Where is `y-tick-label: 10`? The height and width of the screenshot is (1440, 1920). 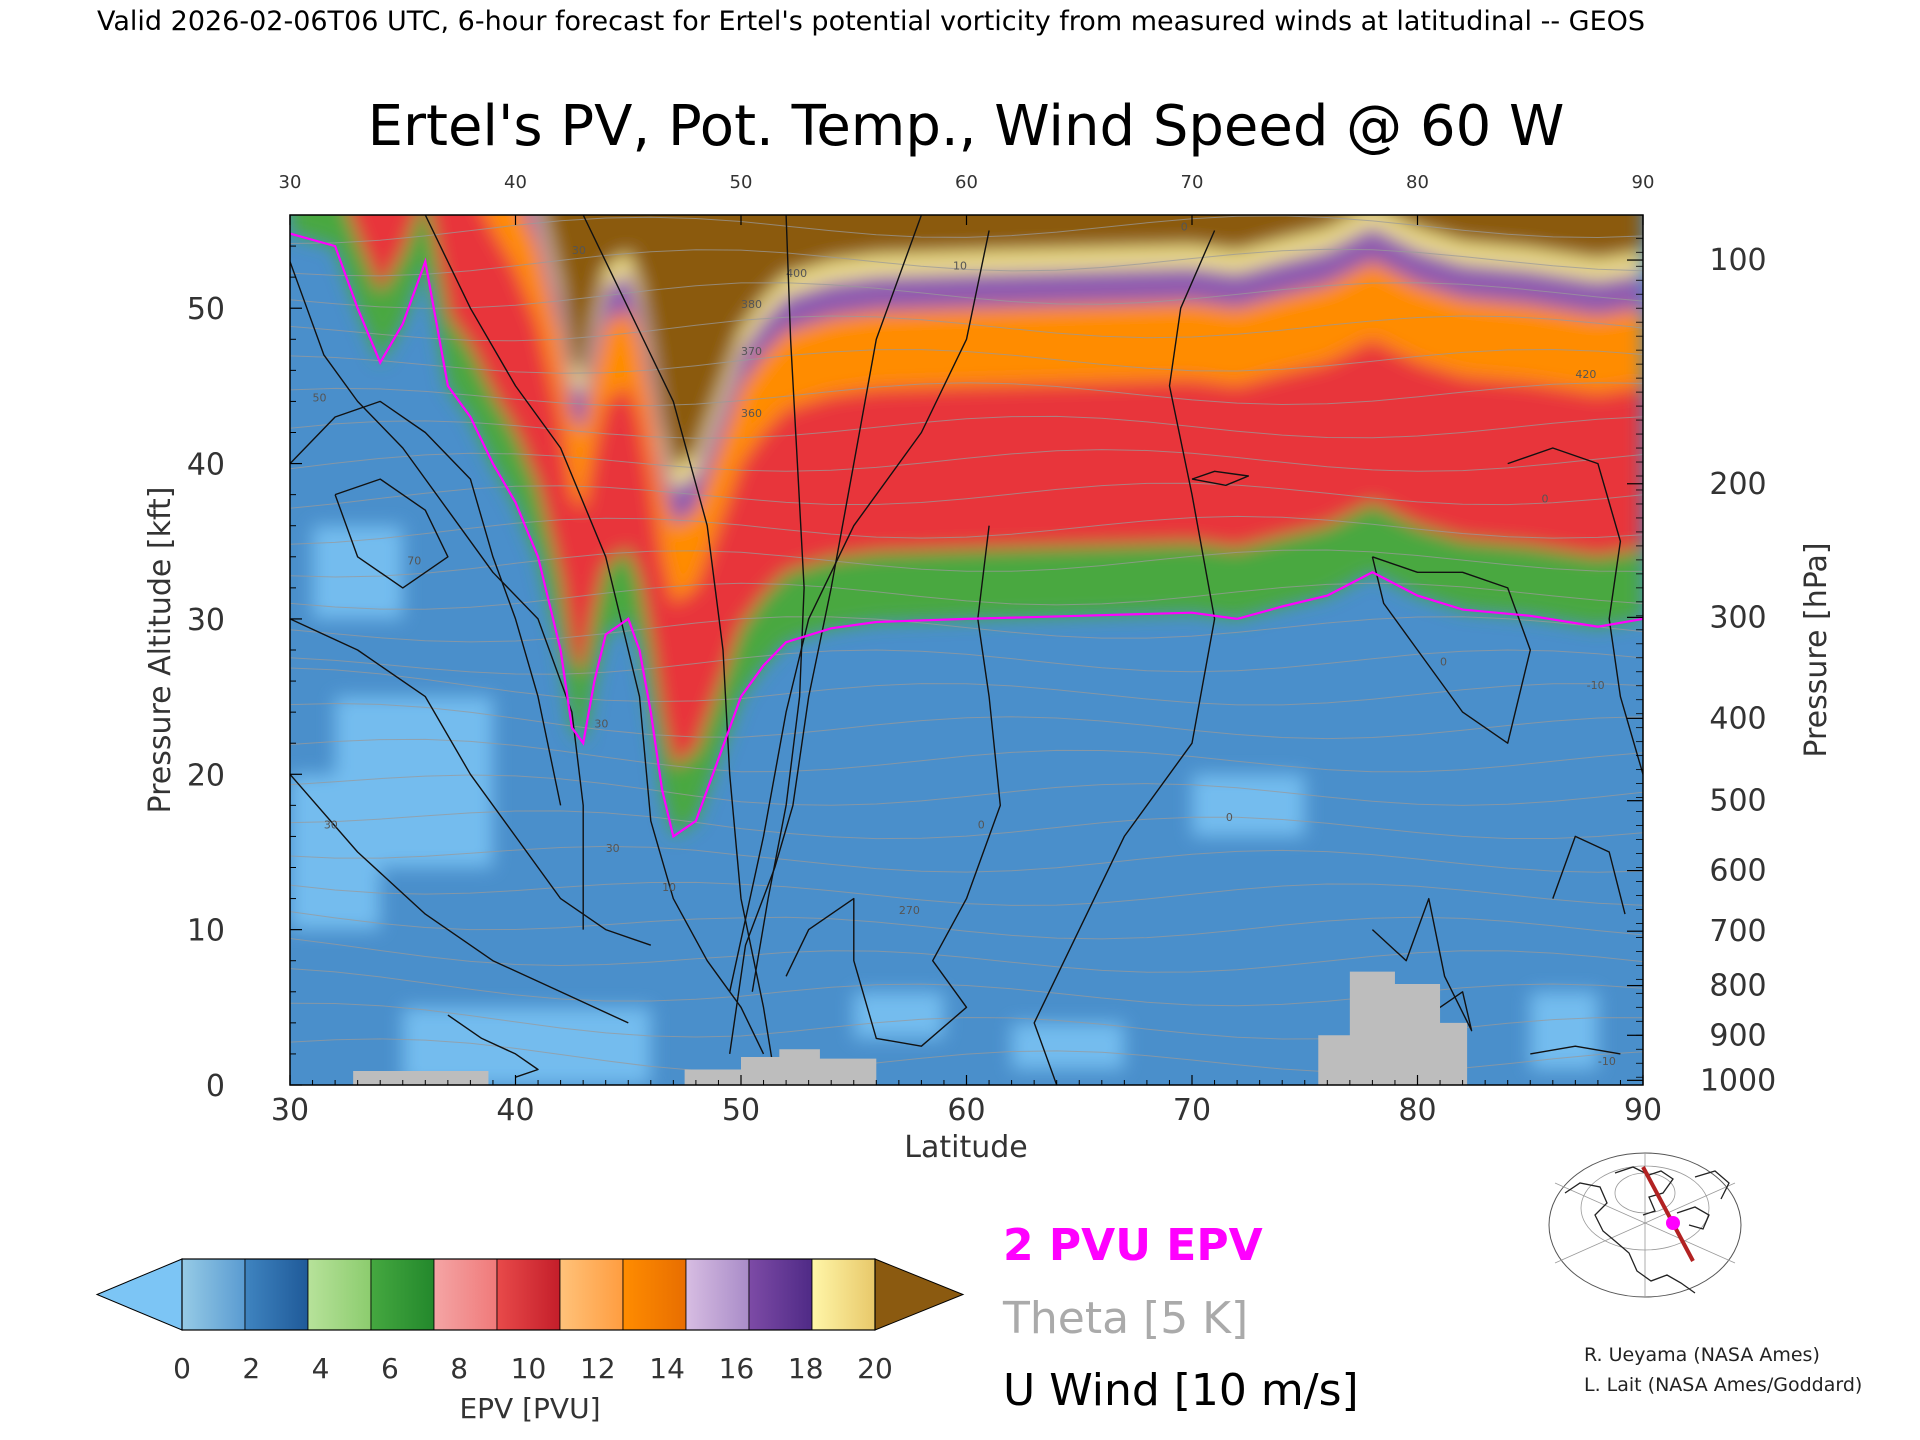 y-tick-label: 10 is located at coordinates (206, 931).